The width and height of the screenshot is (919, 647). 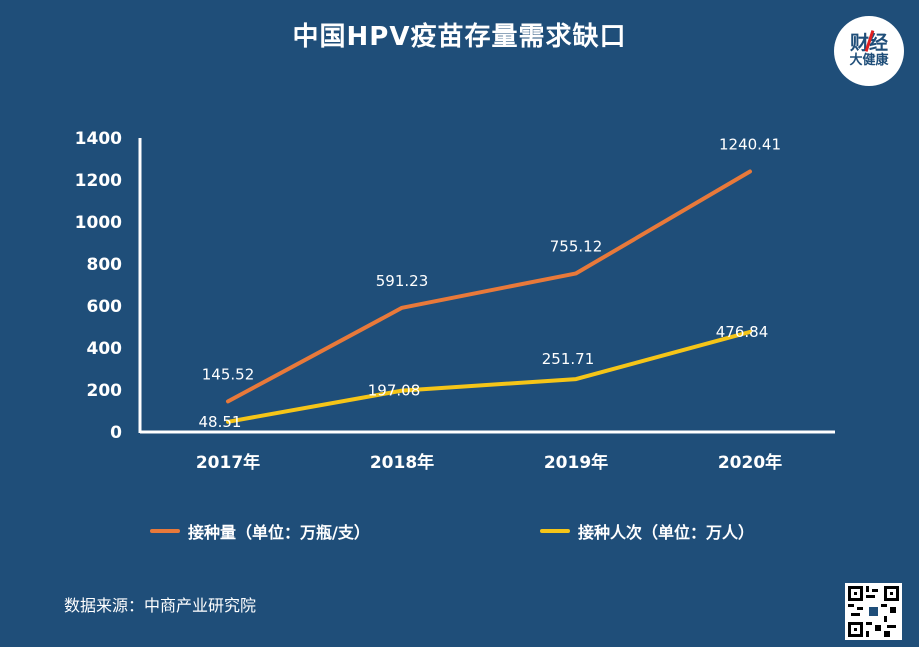 What do you see at coordinates (555, 531) in the screenshot?
I see `legend-swatch-yellow` at bounding box center [555, 531].